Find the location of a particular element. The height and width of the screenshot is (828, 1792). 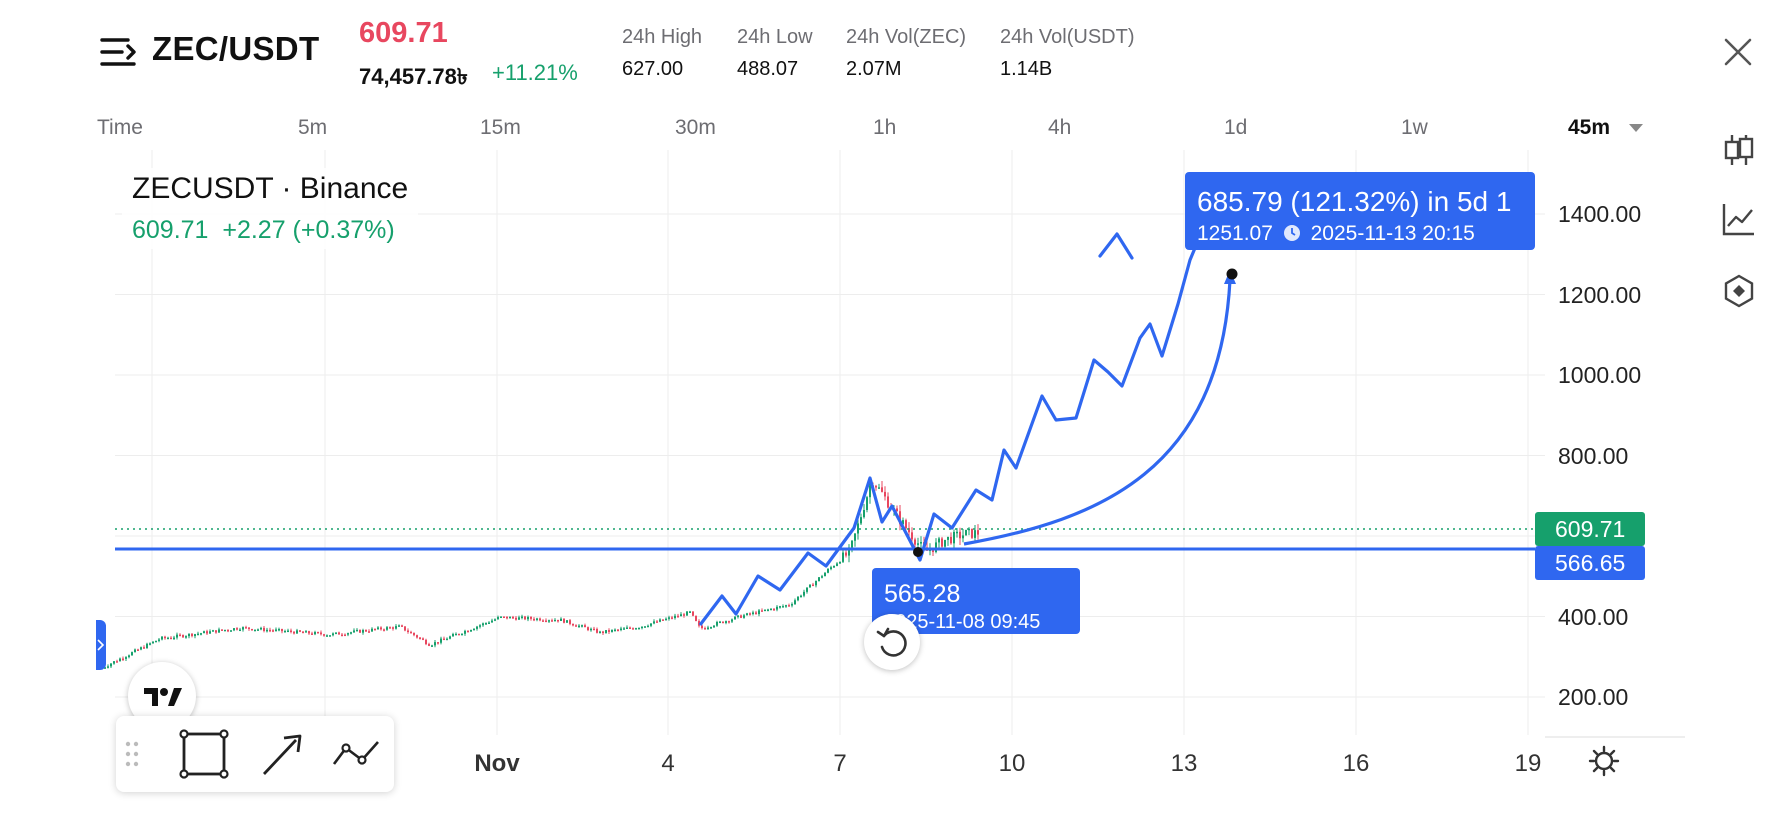

change-percent: +11.21% is located at coordinates (535, 72).